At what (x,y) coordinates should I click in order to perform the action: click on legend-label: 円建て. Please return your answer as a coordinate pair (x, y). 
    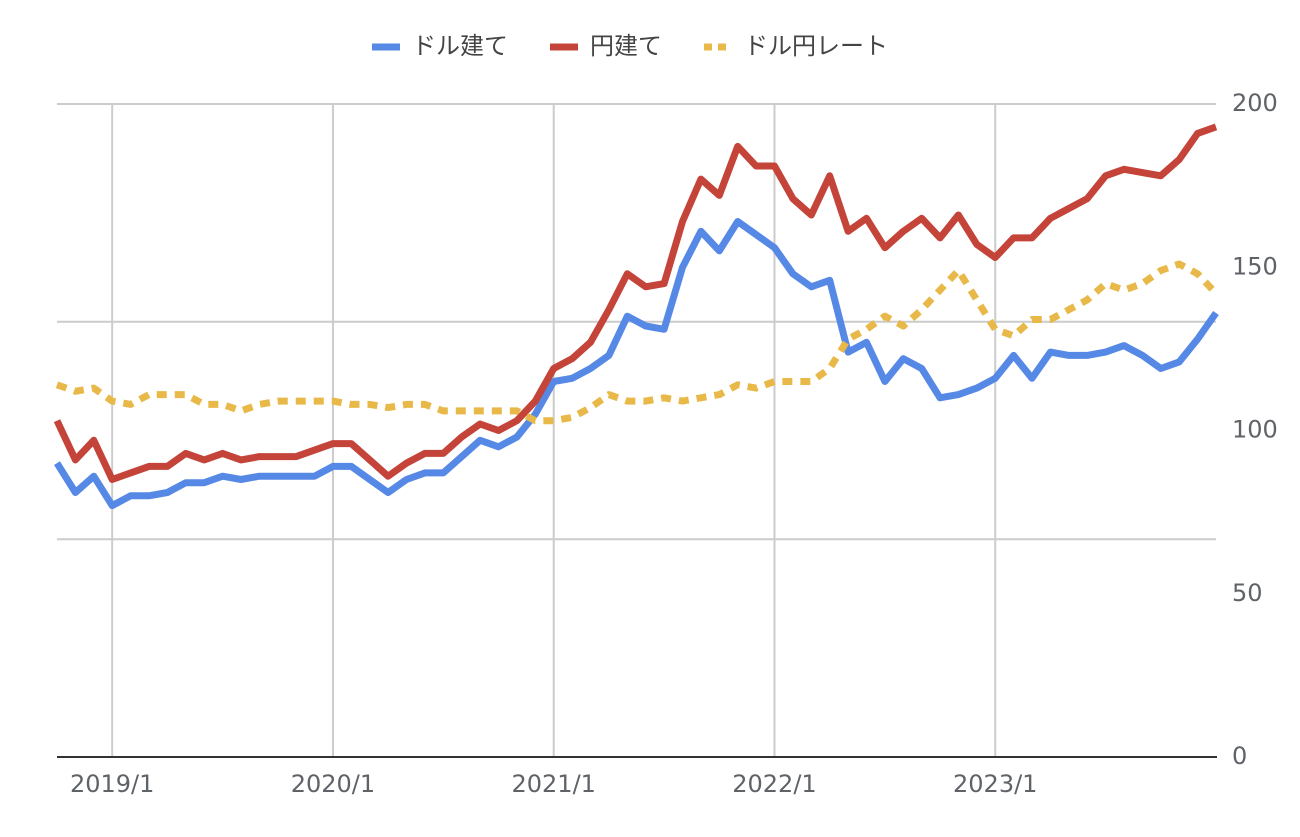
    Looking at the image, I should click on (626, 46).